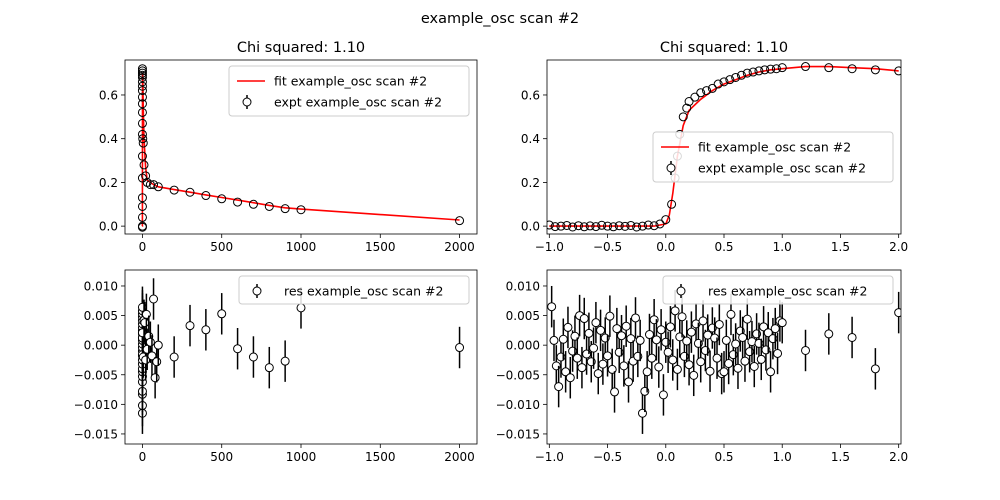  Describe the element at coordinates (523, 286) in the screenshot. I see `y-tick-label: 0.010` at that location.